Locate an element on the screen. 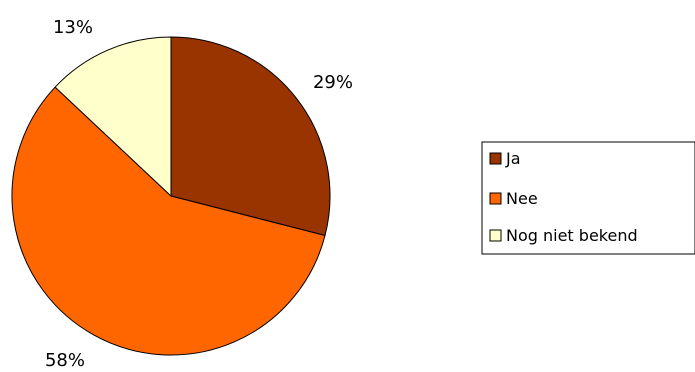 This screenshot has width=695, height=372. legend-label-nee: Nee is located at coordinates (522, 198).